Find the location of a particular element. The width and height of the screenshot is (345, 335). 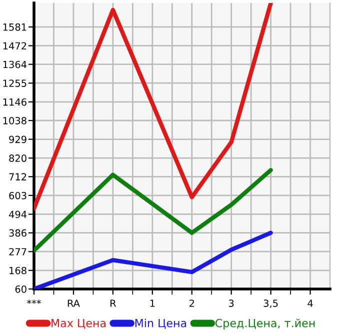

y-tick-label: 1038 is located at coordinates (14, 120).